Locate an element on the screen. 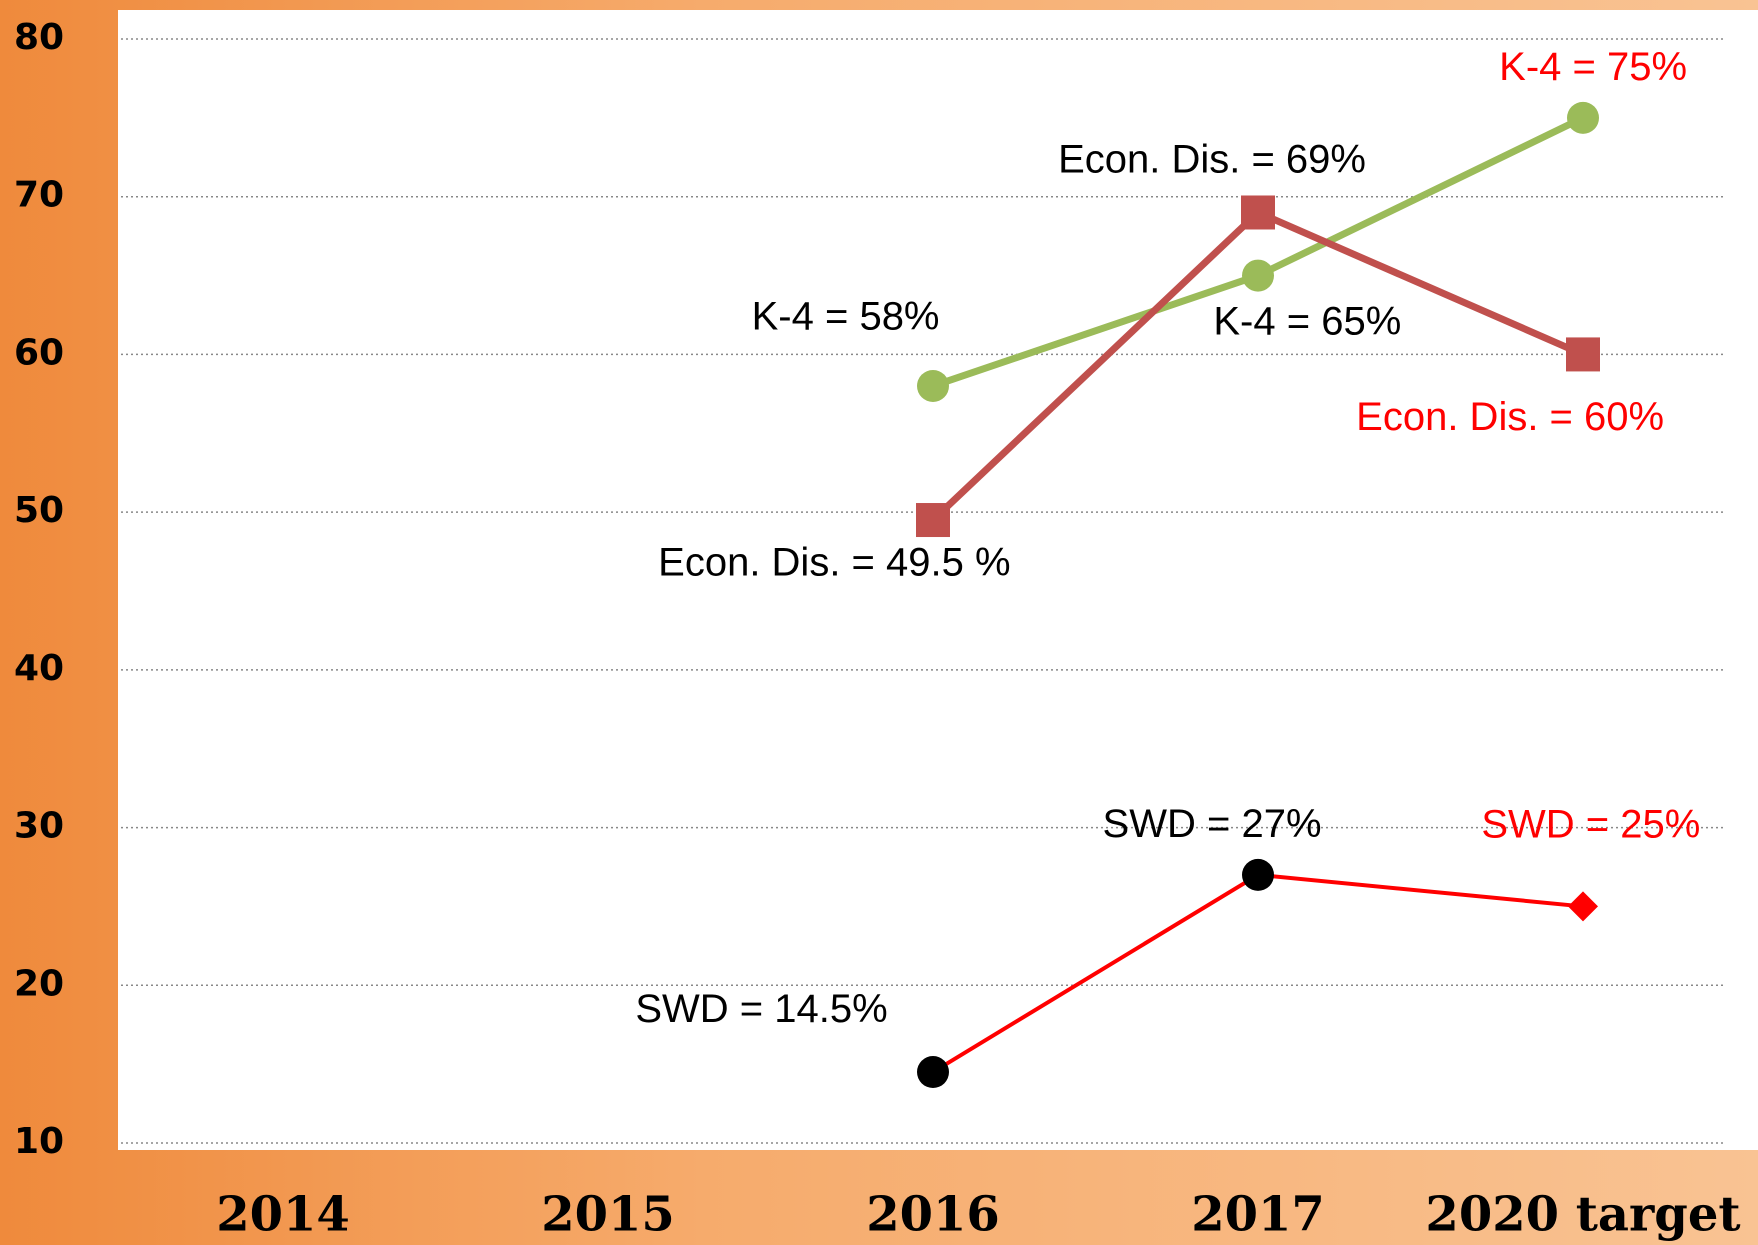 This screenshot has width=1758, height=1245. x-tick-label: 2017 is located at coordinates (1258, 1215).